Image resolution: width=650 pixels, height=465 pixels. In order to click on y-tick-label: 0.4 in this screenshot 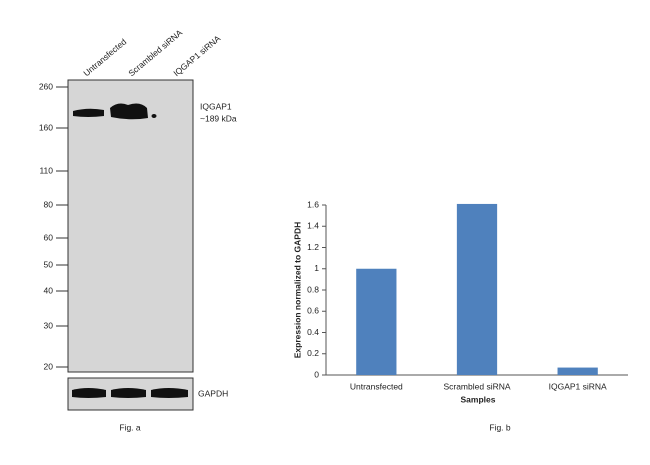, I will do `click(313, 332)`.